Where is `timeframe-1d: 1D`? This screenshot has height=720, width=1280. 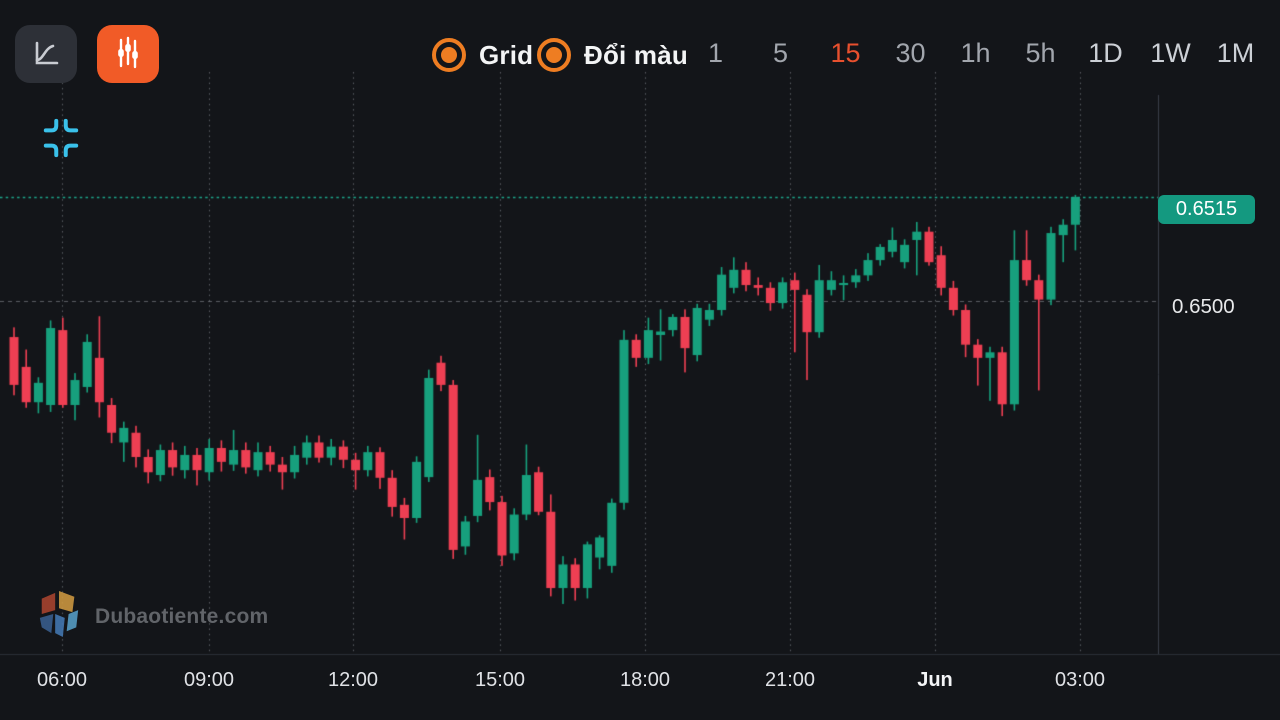 timeframe-1d: 1D is located at coordinates (1105, 53).